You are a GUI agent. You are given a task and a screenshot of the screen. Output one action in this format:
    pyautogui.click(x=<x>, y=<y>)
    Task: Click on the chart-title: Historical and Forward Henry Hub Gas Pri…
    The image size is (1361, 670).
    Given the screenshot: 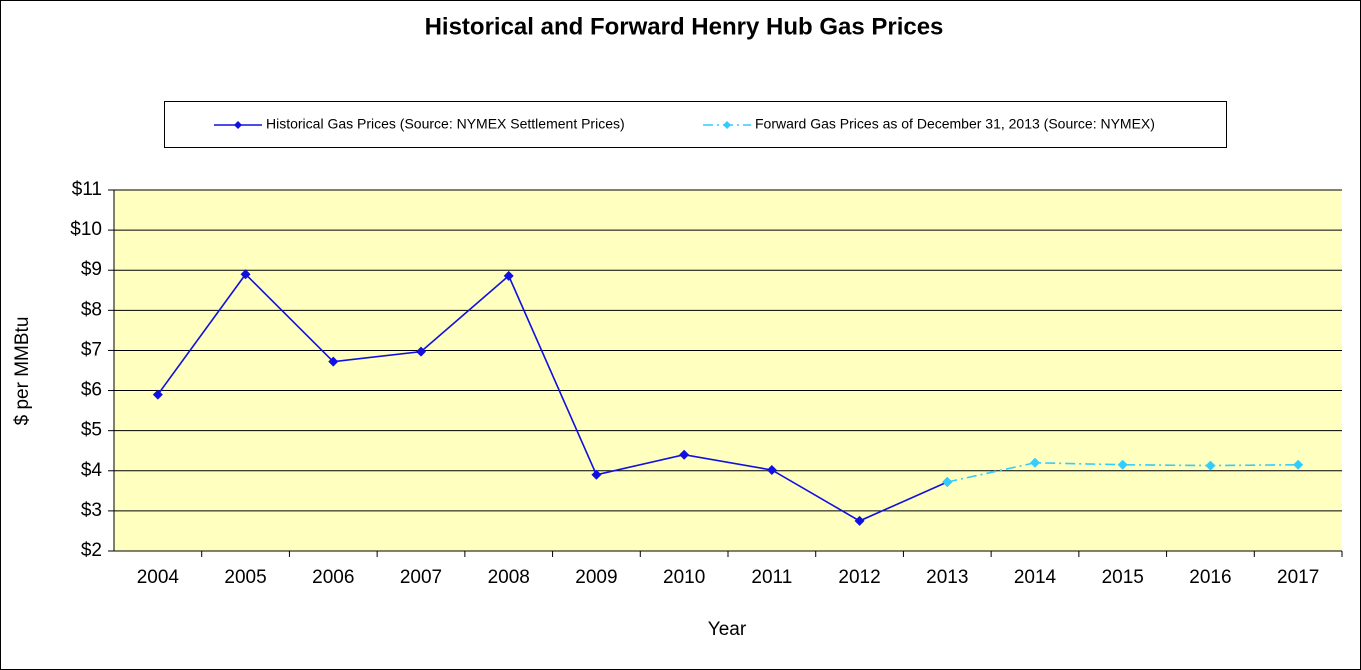 What is the action you would take?
    pyautogui.click(x=684, y=26)
    